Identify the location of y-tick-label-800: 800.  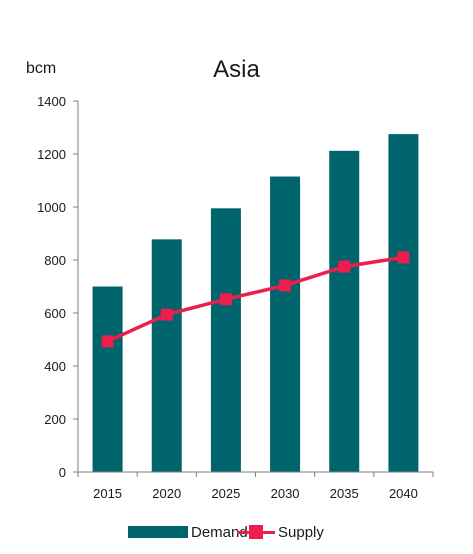
(55, 260).